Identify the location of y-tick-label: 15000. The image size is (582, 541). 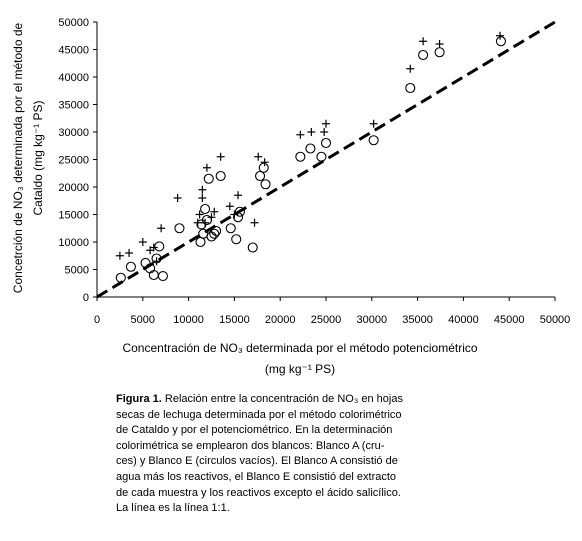
(73, 216).